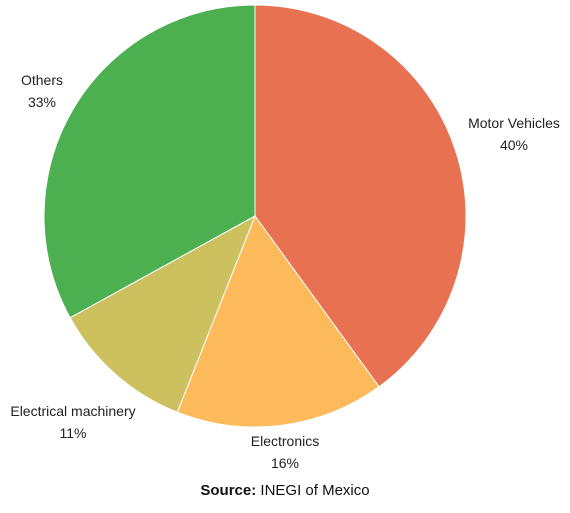 This screenshot has width=570, height=513. What do you see at coordinates (313, 490) in the screenshot?
I see `source-text: INEGI of Mexico` at bounding box center [313, 490].